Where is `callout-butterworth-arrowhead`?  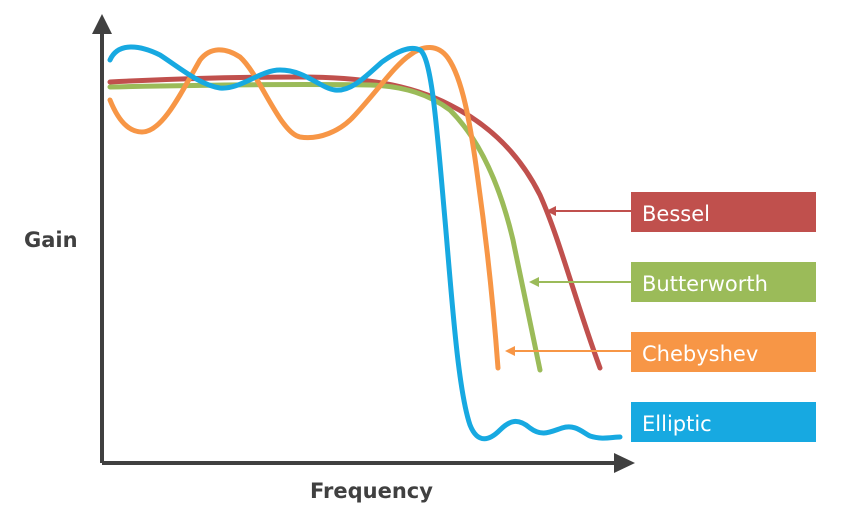 callout-butterworth-arrowhead is located at coordinates (534, 282).